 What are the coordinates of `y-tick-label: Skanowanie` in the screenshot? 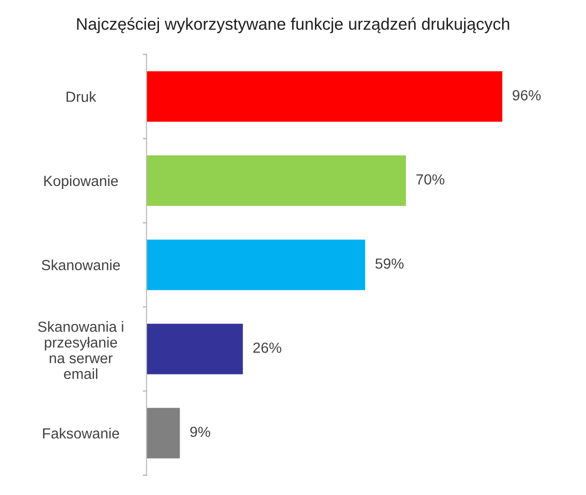 It's located at (81, 265).